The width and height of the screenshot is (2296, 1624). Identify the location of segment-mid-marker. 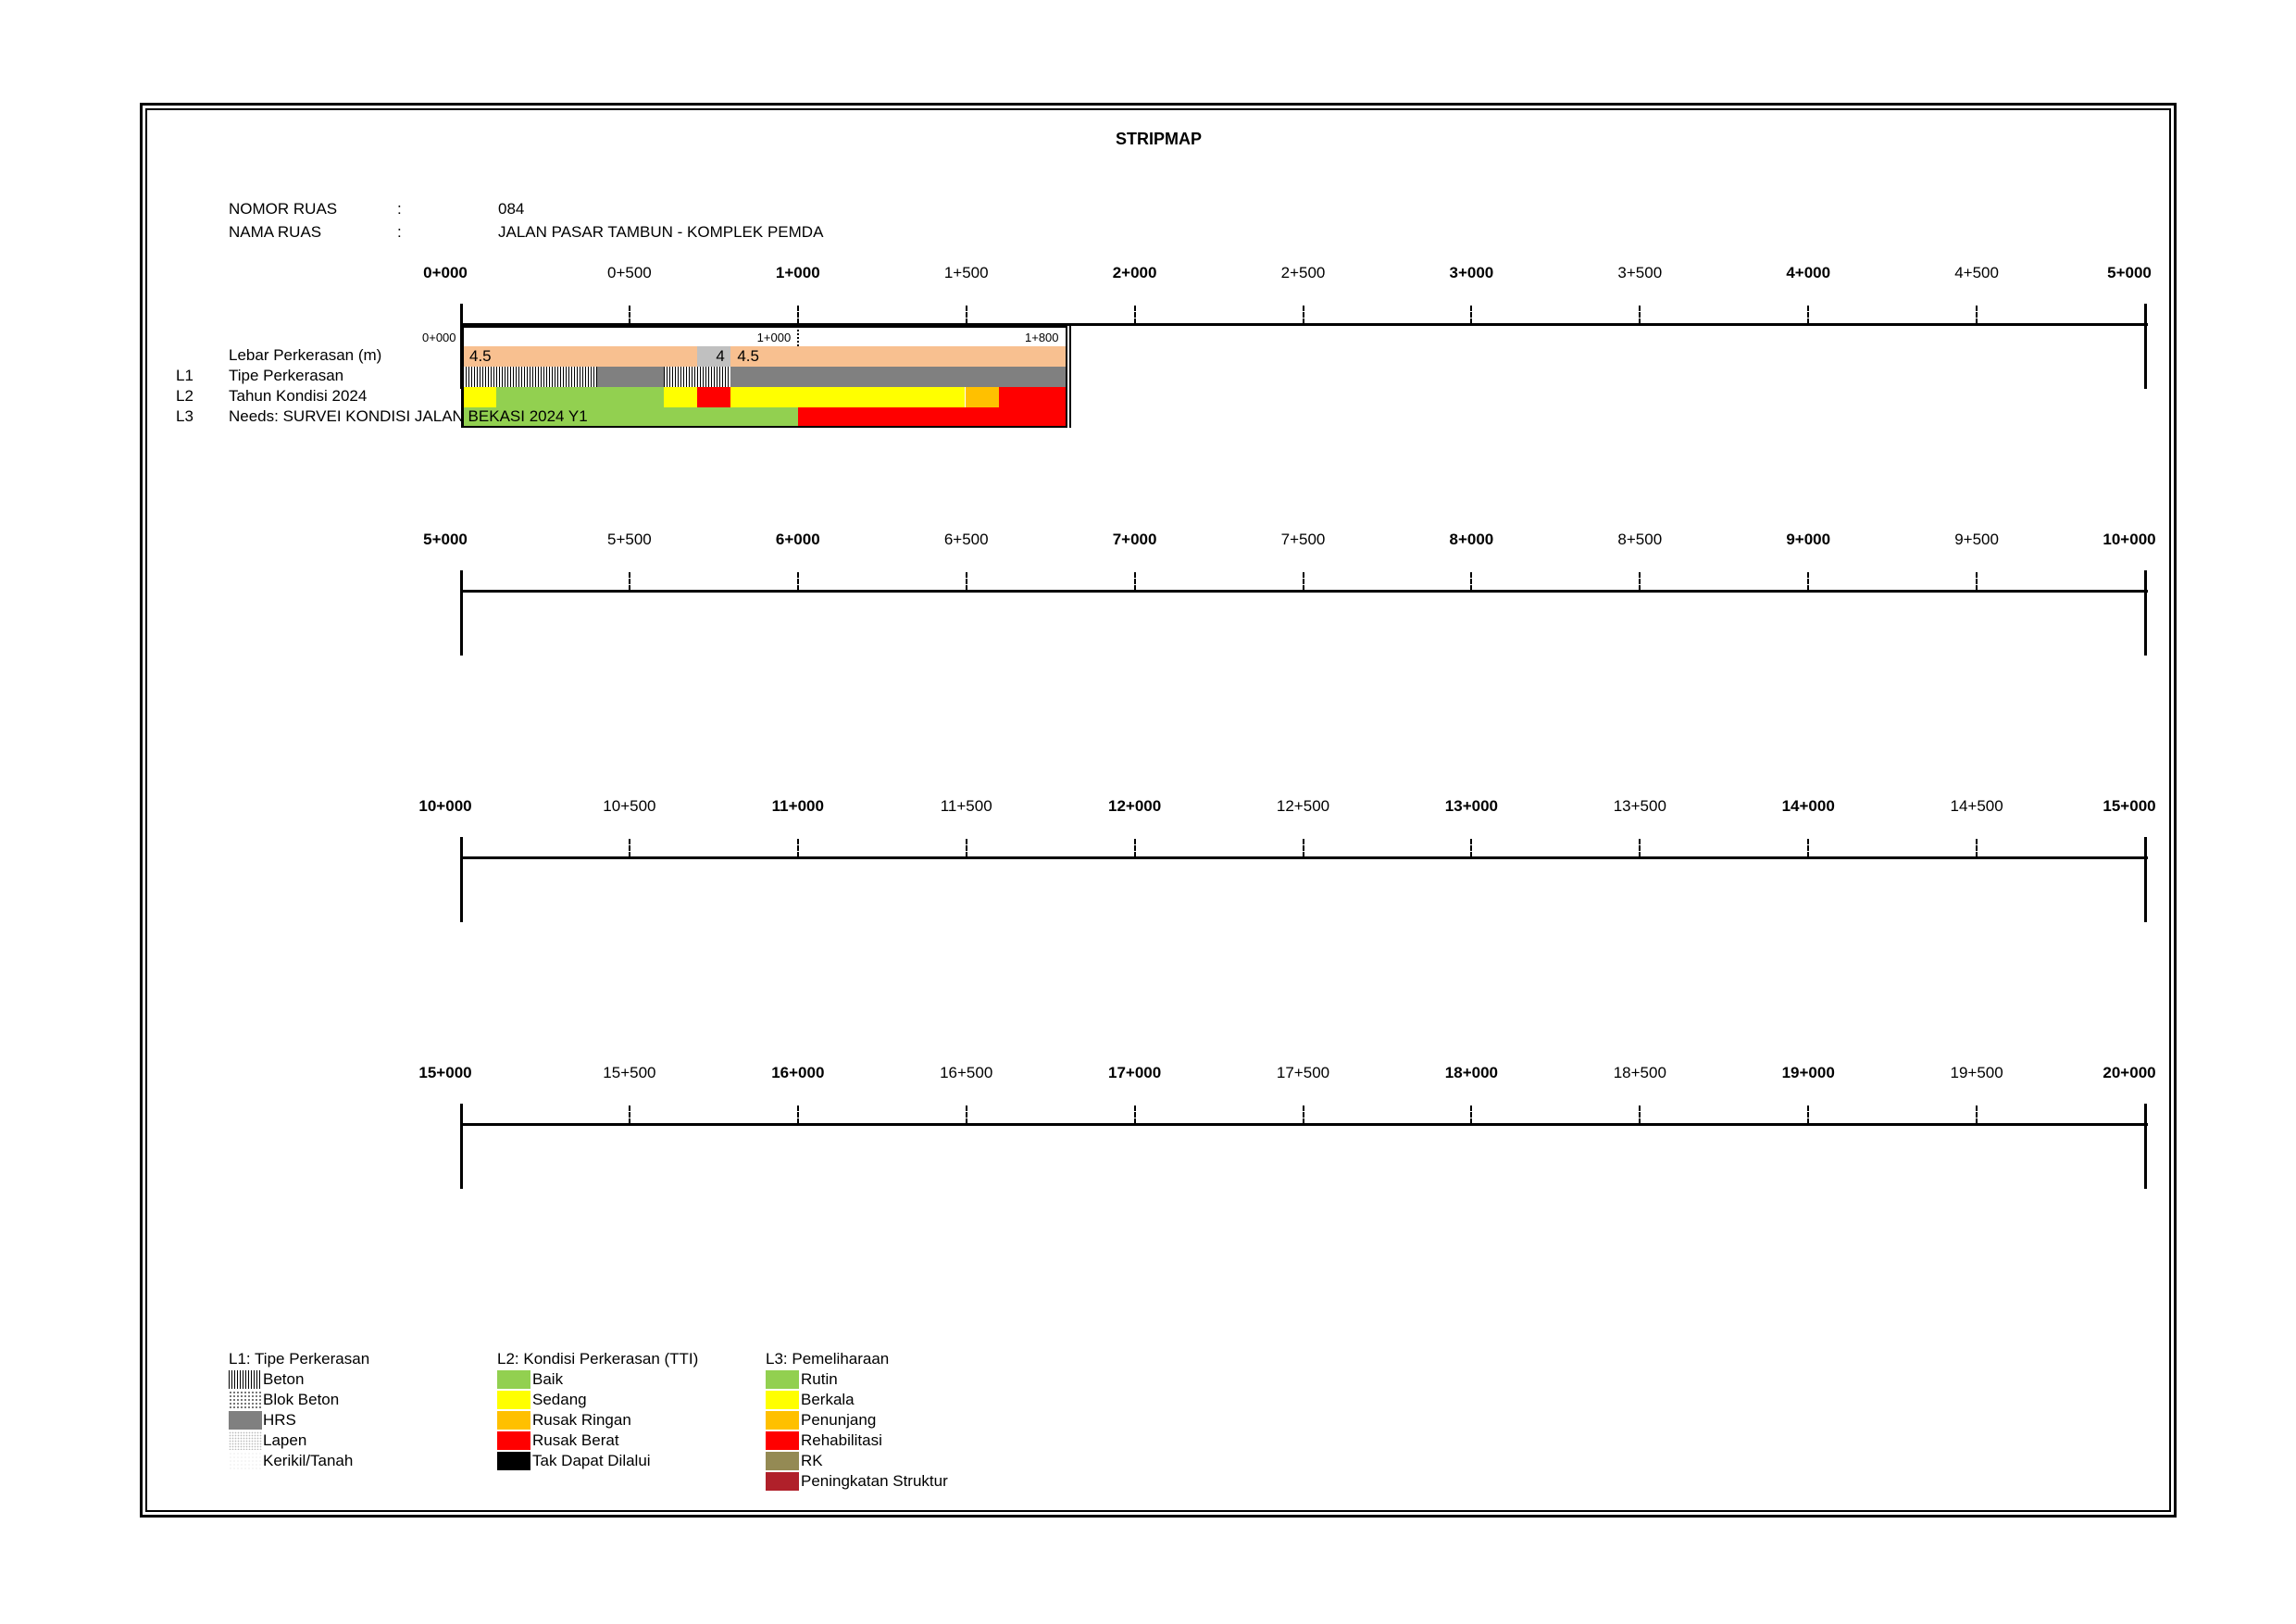
(797, 336).